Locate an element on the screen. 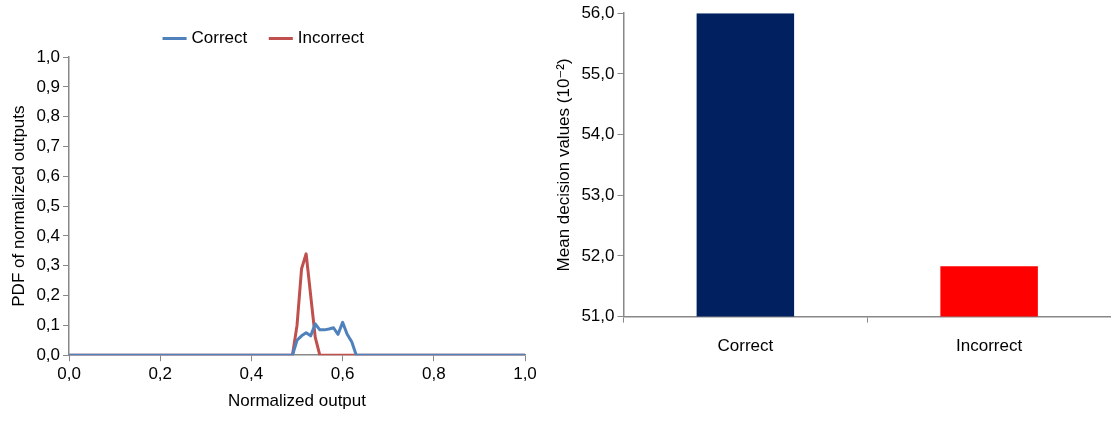 The image size is (1111, 421). y-axis-title: Mean decision values (10⁻²) is located at coordinates (563, 165).